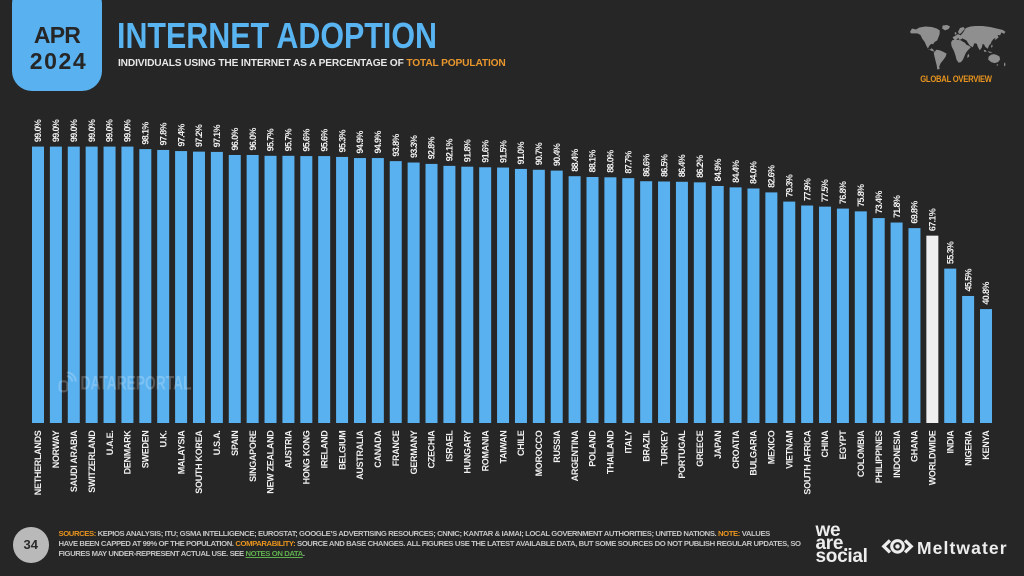 This screenshot has width=1024, height=576. I want to click on svg-text: AUSTRALIA, so click(360, 455).